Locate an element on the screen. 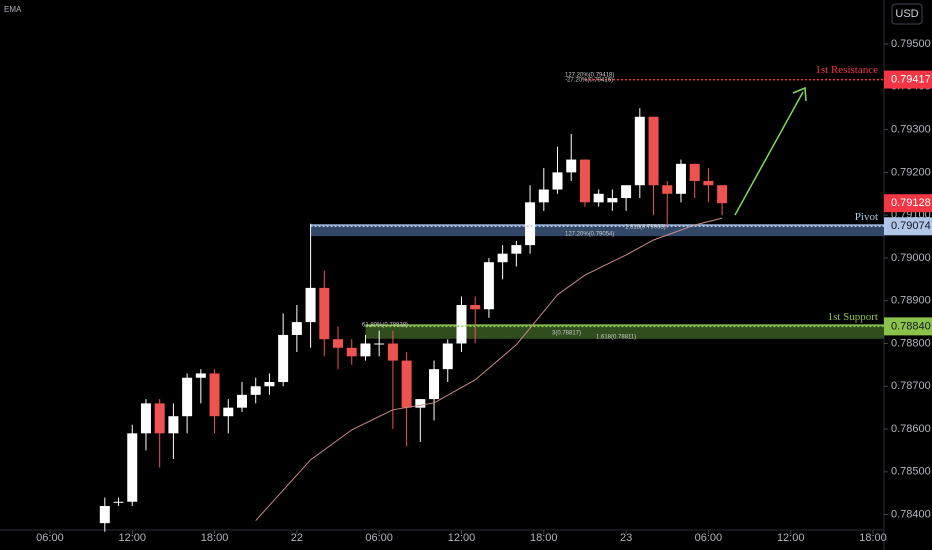  level-name: 1st Resistance is located at coordinates (846, 70).